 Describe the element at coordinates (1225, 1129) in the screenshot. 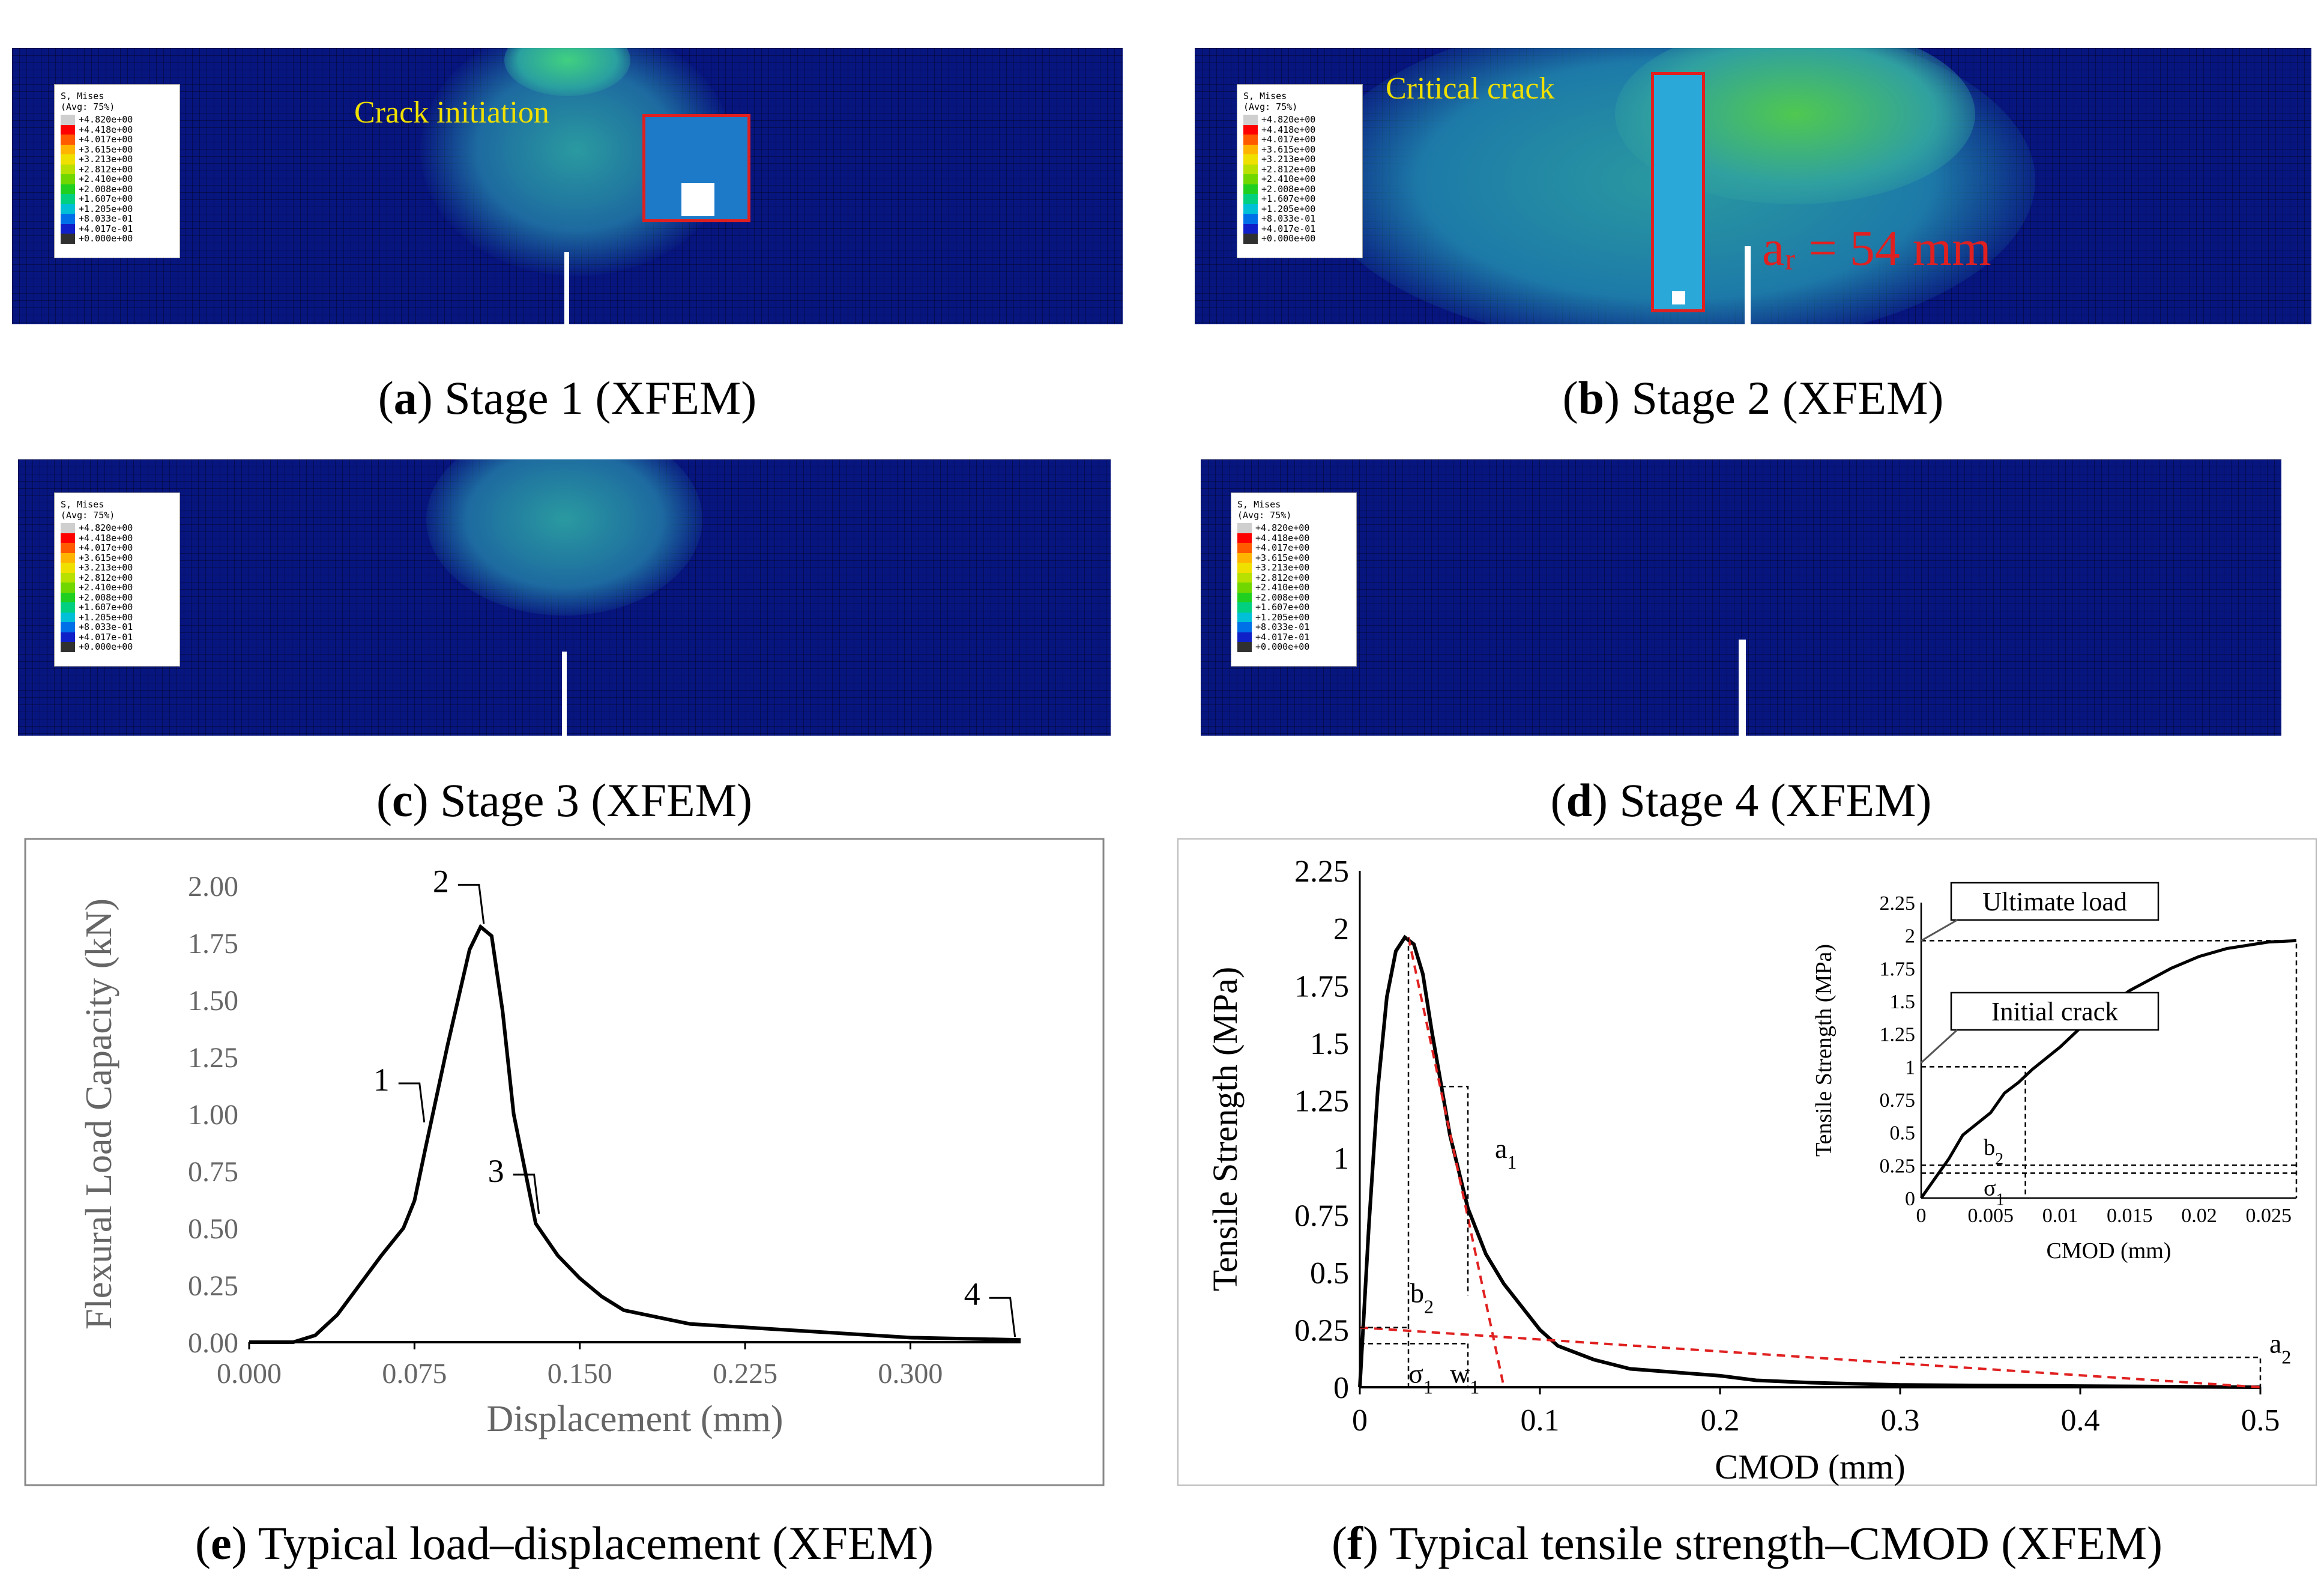

I see `y-axis-label: Tensile Strength (MPa)` at that location.